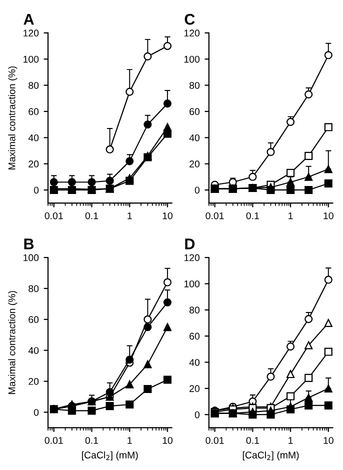 This screenshot has width=343, height=470. What do you see at coordinates (29, 19) in the screenshot?
I see `chart-title: A` at bounding box center [29, 19].